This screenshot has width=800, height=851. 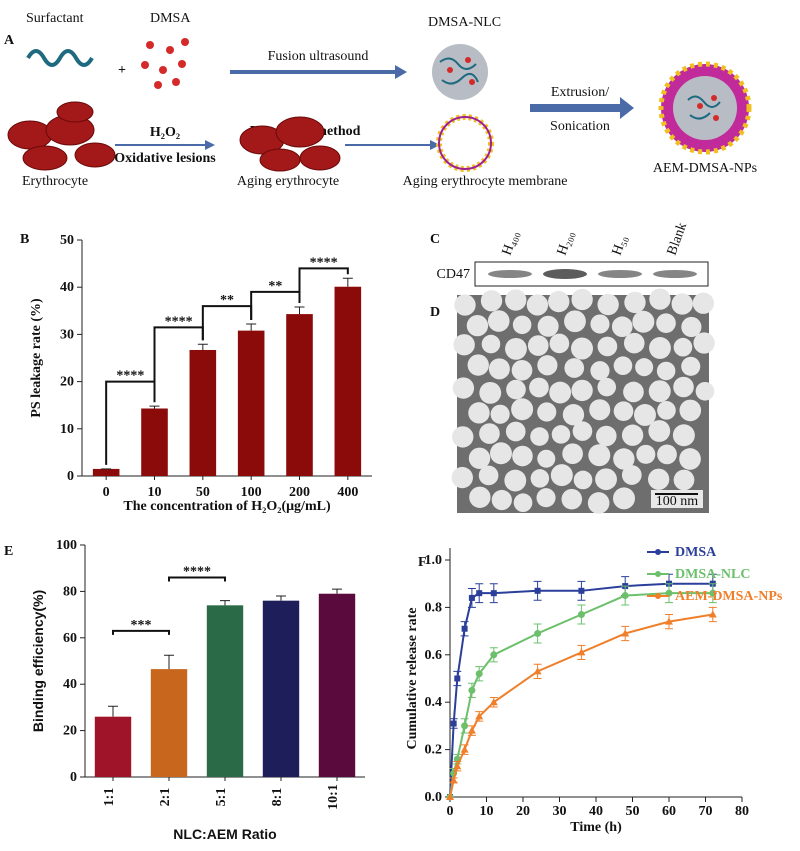 What do you see at coordinates (374, 107) in the screenshot?
I see `arrows` at bounding box center [374, 107].